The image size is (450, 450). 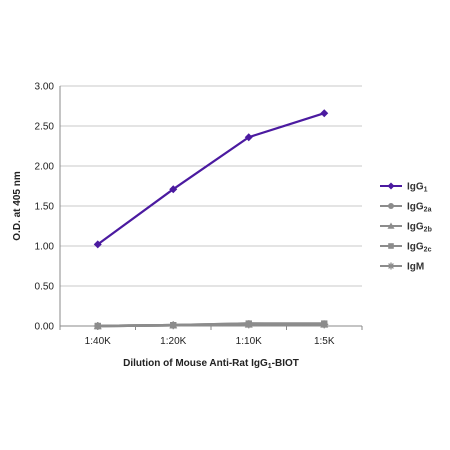 What do you see at coordinates (419, 208) in the screenshot?
I see `legend-label: IgG2a` at bounding box center [419, 208].